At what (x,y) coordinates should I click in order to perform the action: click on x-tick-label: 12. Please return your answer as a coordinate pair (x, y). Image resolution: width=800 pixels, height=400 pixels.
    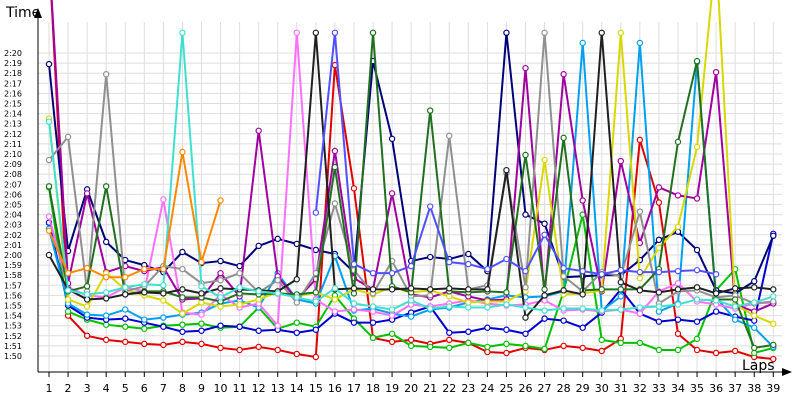
    Looking at the image, I should click on (259, 388).